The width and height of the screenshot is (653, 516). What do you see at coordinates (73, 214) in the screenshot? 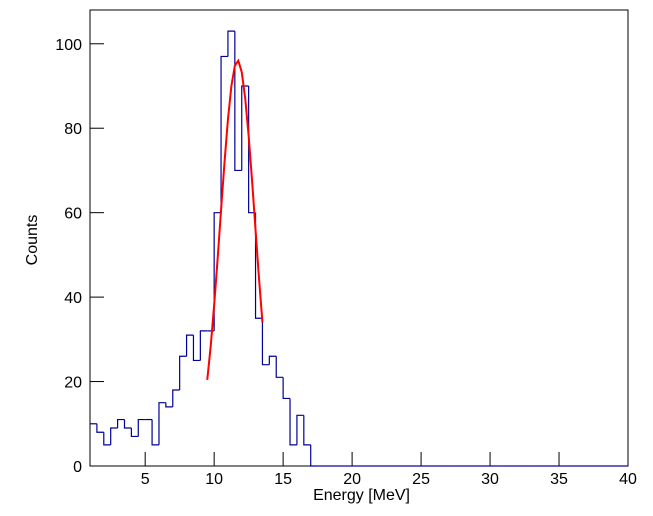
I see `y-tick-label: 60` at bounding box center [73, 214].